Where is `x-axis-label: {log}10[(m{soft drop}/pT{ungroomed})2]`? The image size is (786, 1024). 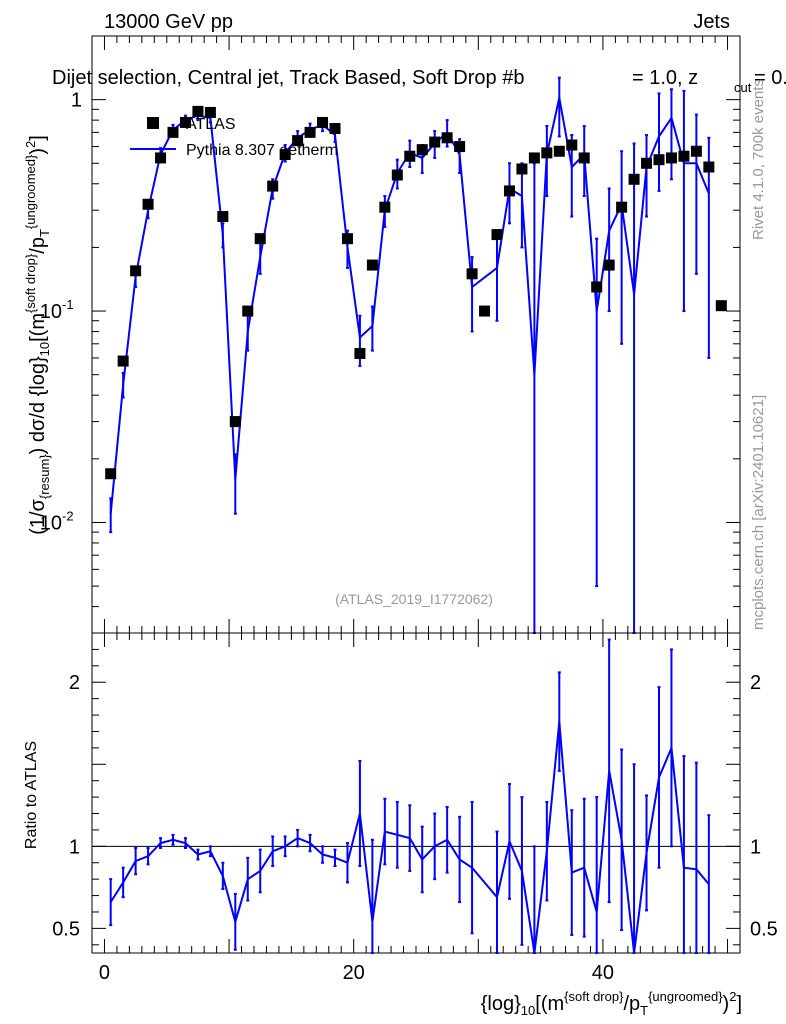 x-axis-label: {log}10[(m{soft drop}/pT{ungroomed})2] is located at coordinates (611, 1003).